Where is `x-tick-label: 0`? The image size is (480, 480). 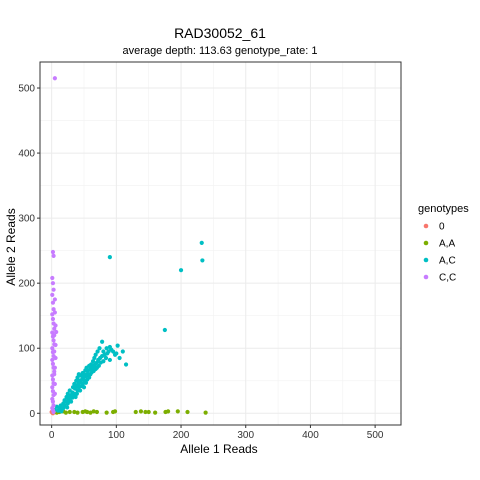
x-tick-label: 0 is located at coordinates (52, 435).